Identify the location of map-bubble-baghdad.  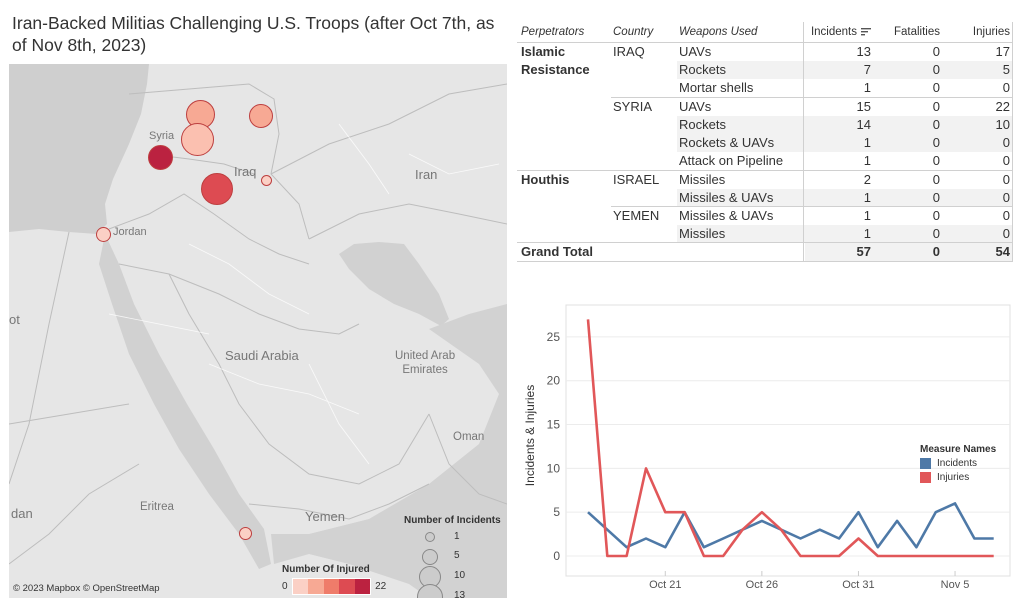
(266, 180).